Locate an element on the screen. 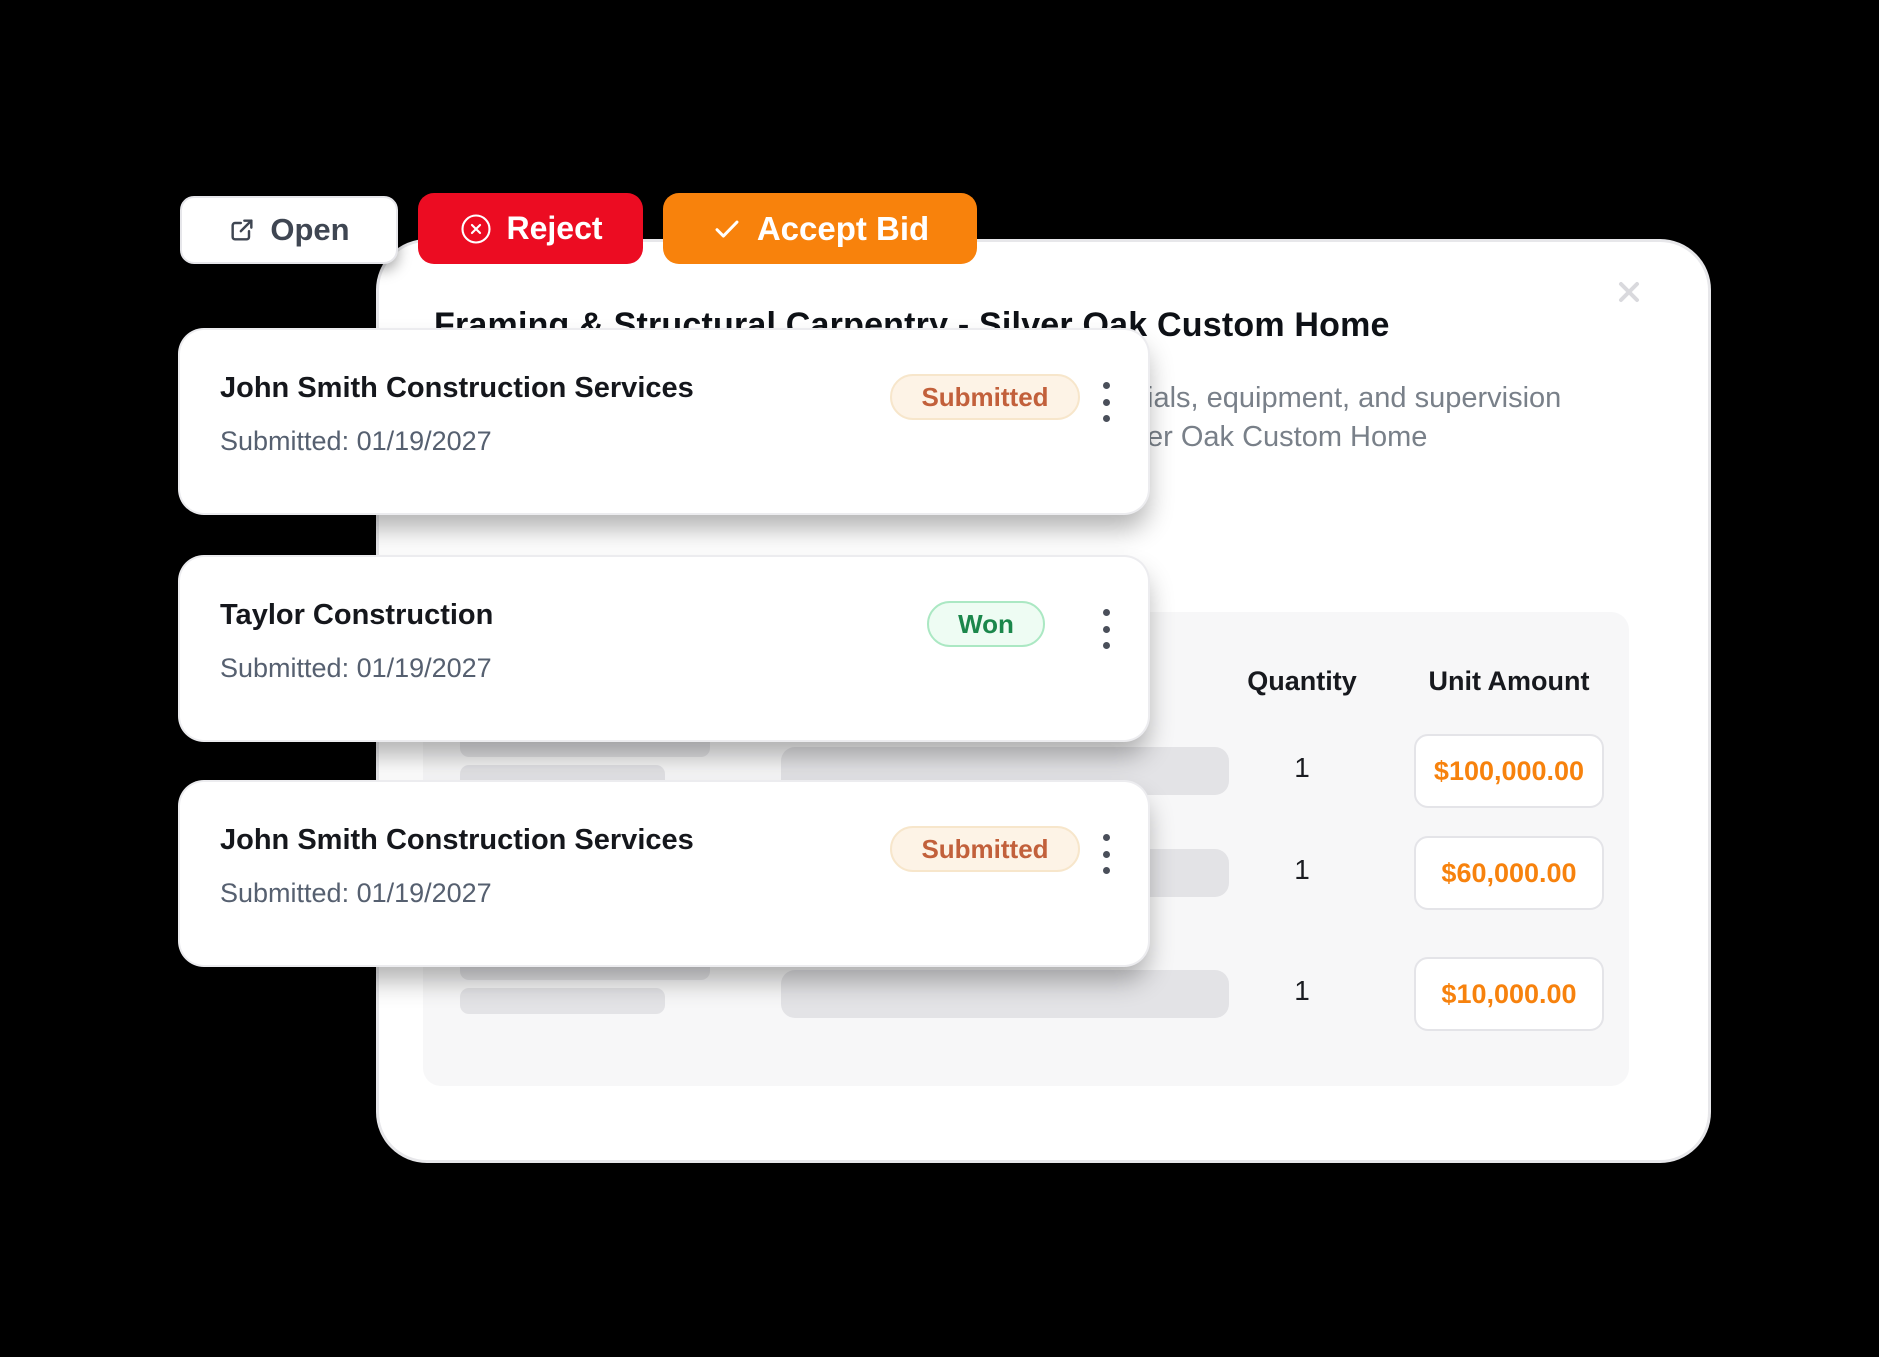 The width and height of the screenshot is (1879, 1357). unit-amount-field: $10,000.00 is located at coordinates (1509, 994).